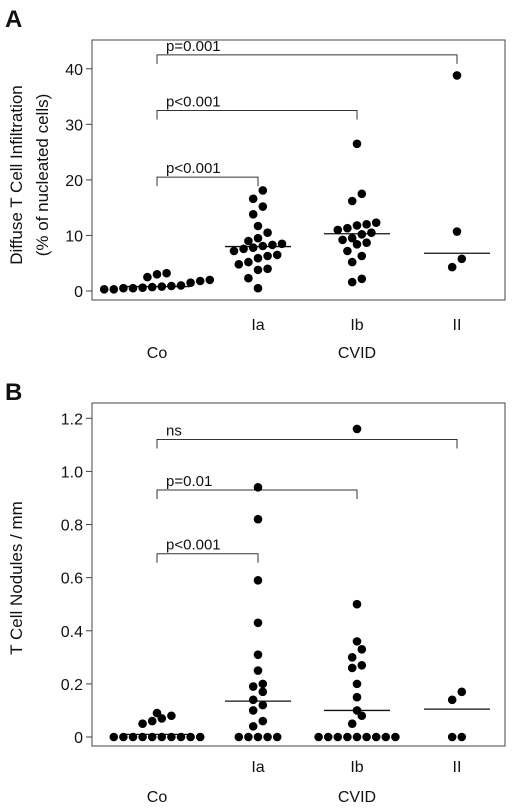 Image resolution: width=520 pixels, height=810 pixels. Describe the element at coordinates (356, 767) in the screenshot. I see `x-tick-label: Ib` at that location.